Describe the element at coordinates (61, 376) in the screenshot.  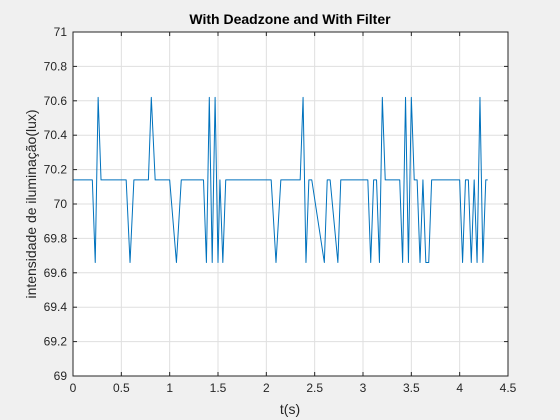
I see `y-tick-label: 69` at that location.